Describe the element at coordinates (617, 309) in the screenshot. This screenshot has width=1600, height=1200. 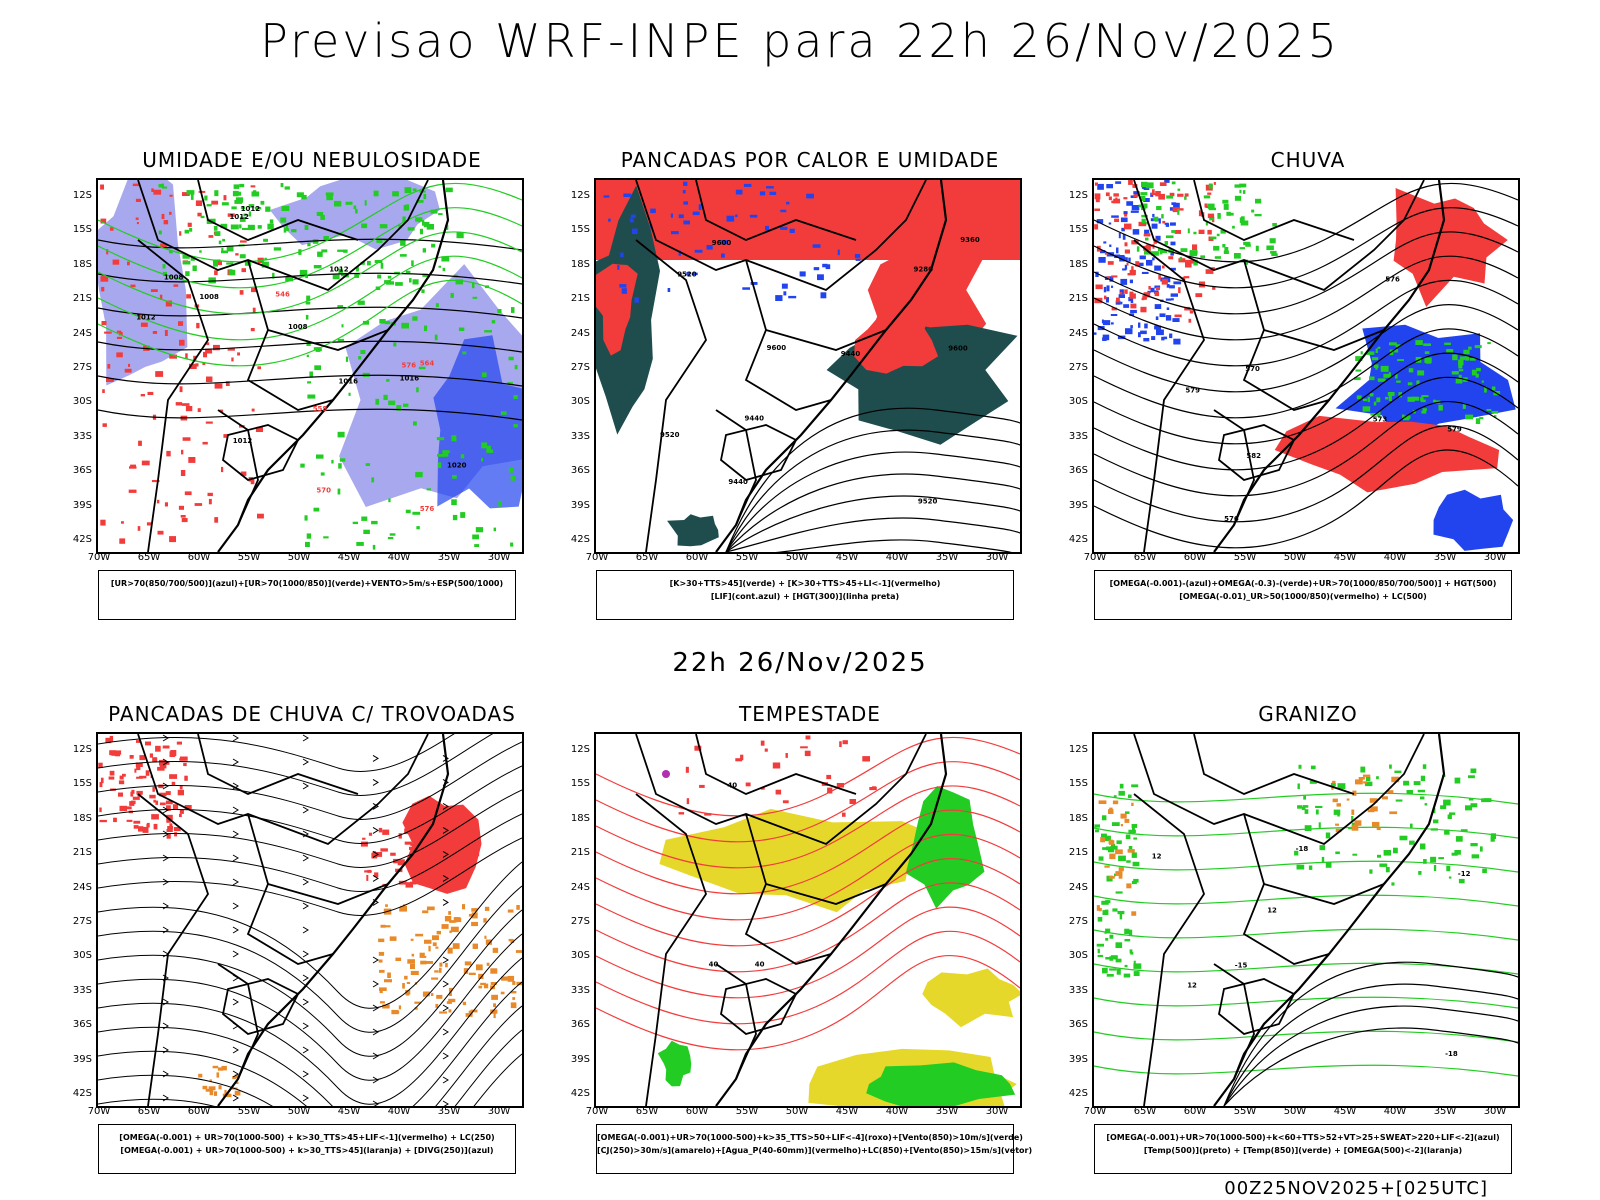
I see `instability-red-west` at that location.